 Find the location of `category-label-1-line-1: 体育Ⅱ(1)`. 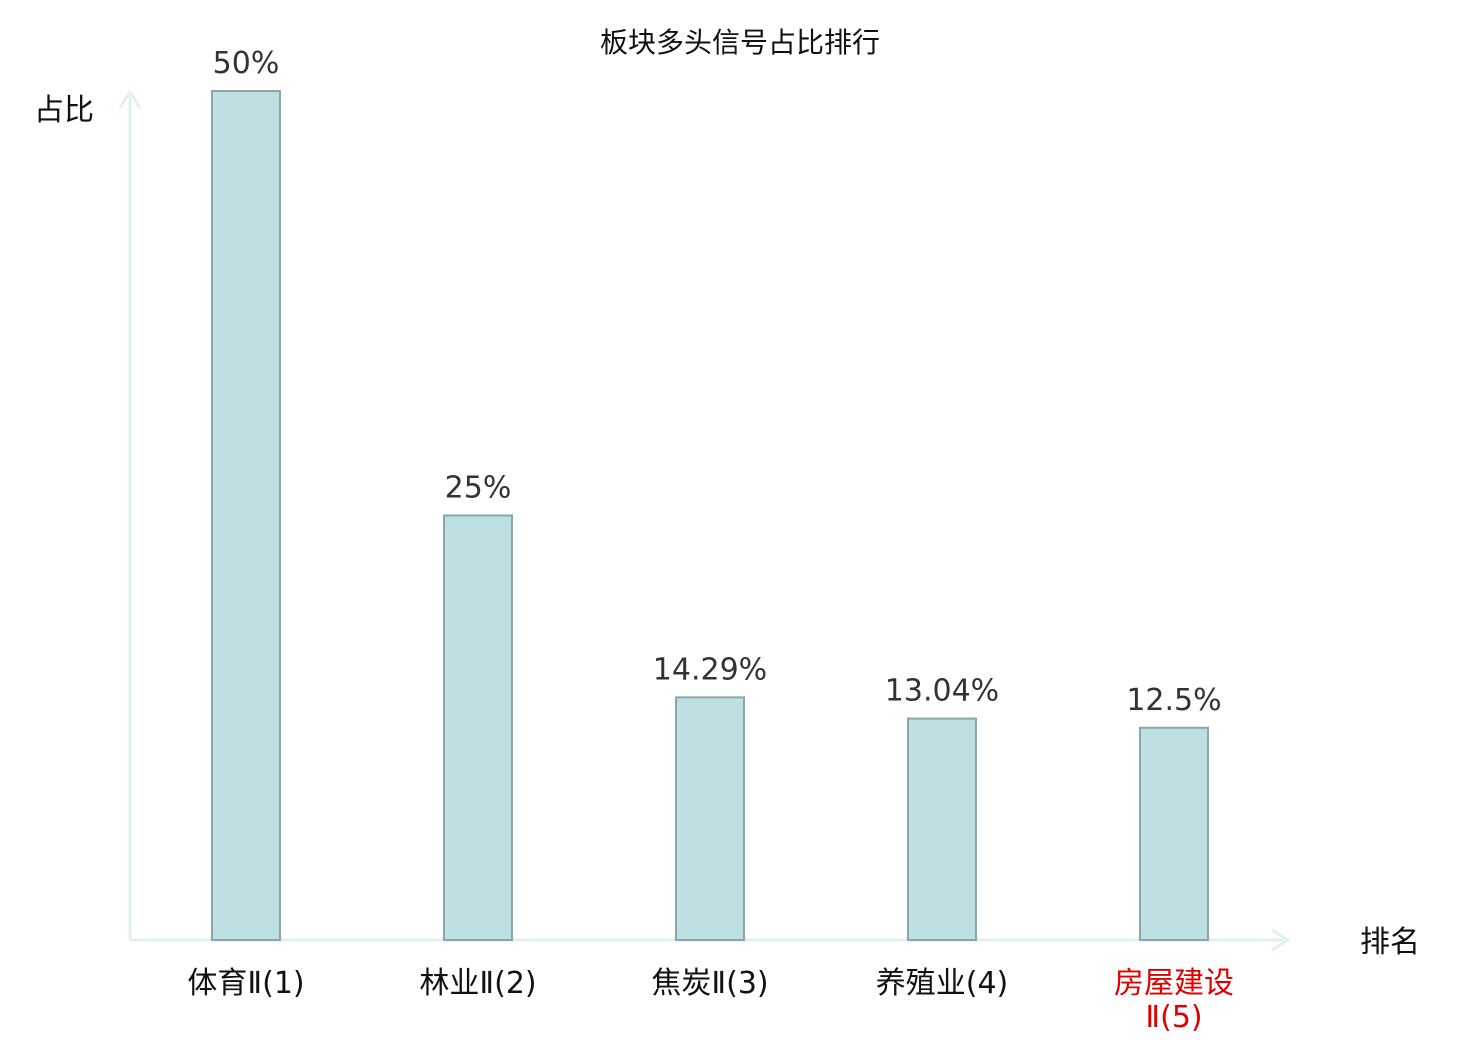

category-label-1-line-1: 体育Ⅱ(1) is located at coordinates (245, 983).